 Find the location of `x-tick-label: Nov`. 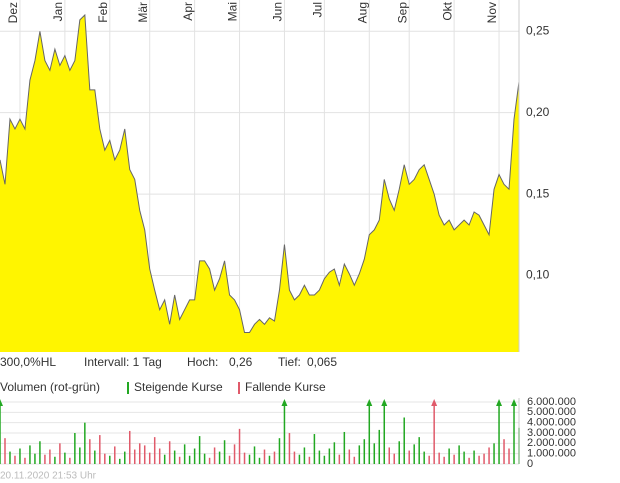

x-tick-label: Nov is located at coordinates (492, 12).